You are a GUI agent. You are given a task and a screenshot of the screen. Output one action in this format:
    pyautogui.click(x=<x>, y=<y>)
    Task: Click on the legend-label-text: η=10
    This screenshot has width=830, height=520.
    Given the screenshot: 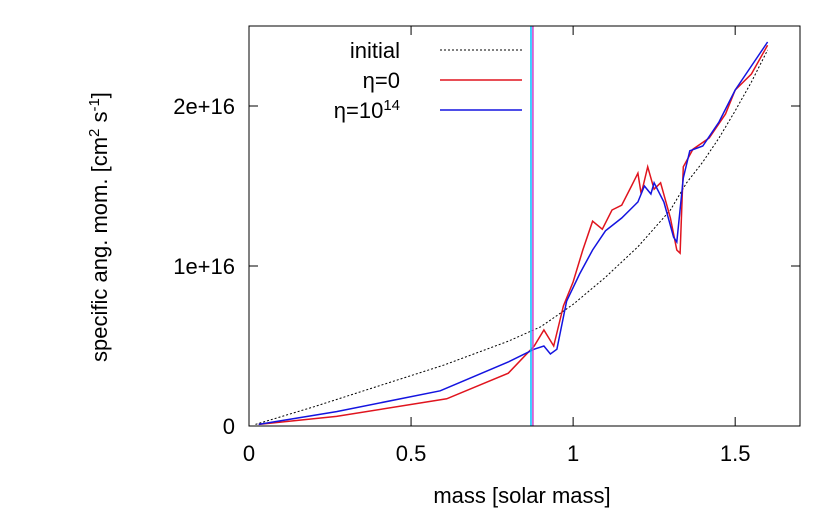 What is the action you would take?
    pyautogui.click(x=359, y=110)
    